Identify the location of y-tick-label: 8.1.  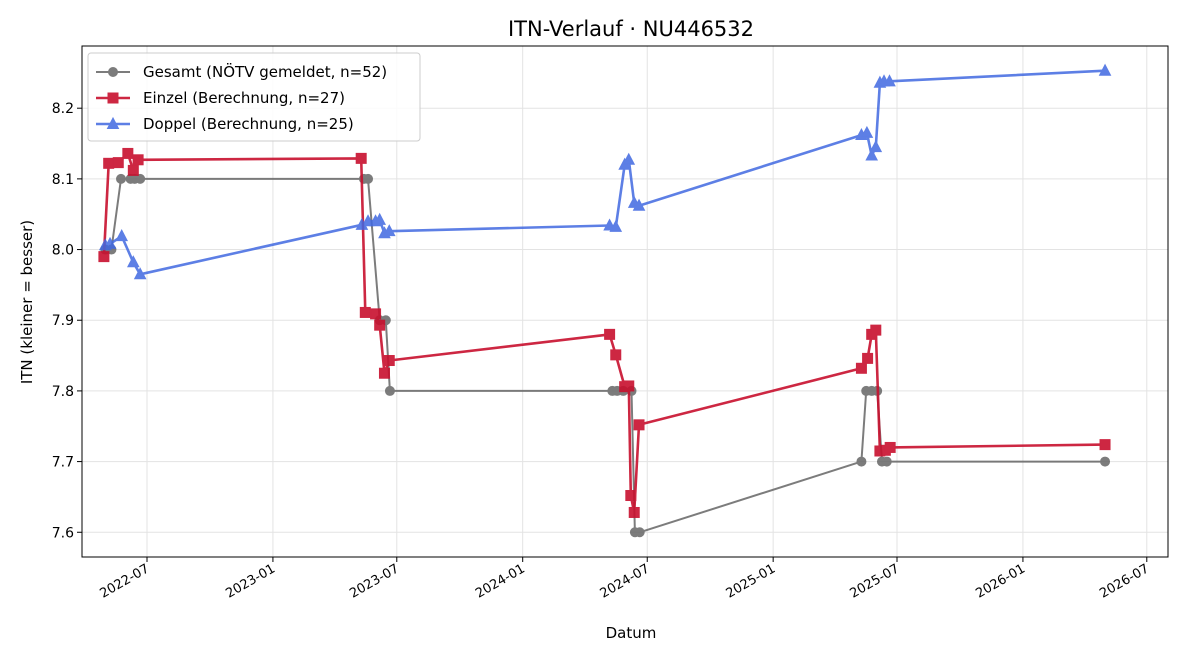
(63, 180).